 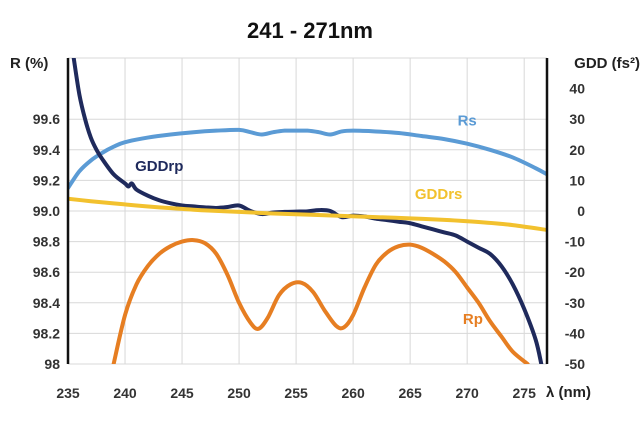 What do you see at coordinates (307, 159) in the screenshot?
I see `series-line-rs` at bounding box center [307, 159].